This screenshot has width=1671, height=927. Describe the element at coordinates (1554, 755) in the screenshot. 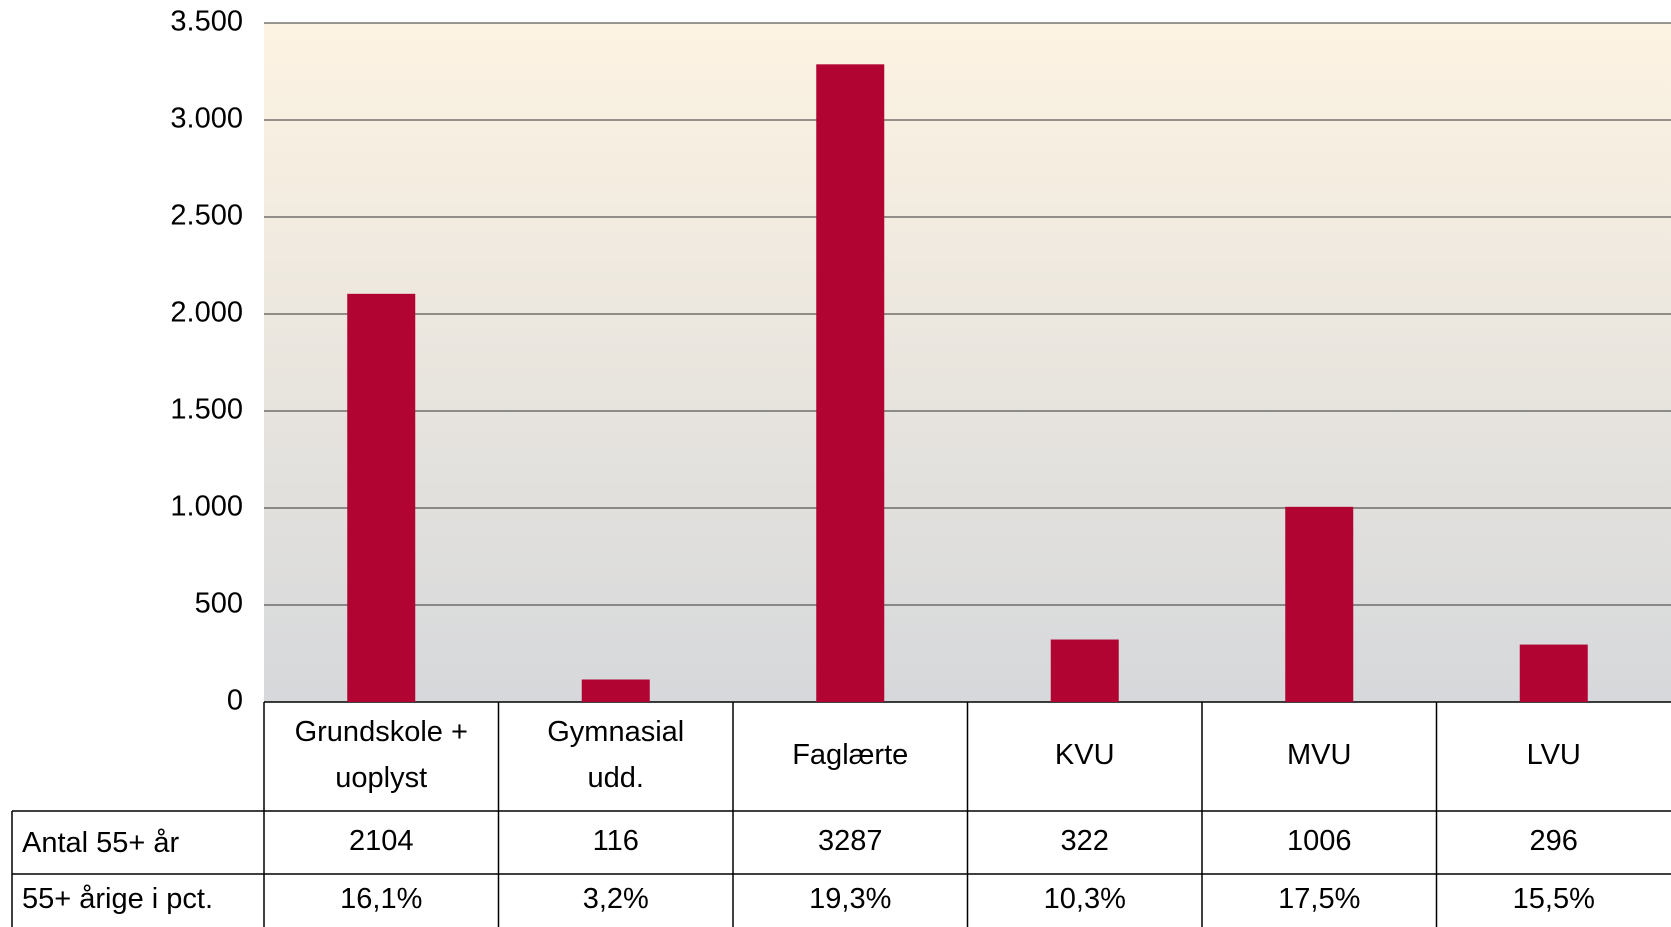

I see `x-tick-label: LVU` at that location.